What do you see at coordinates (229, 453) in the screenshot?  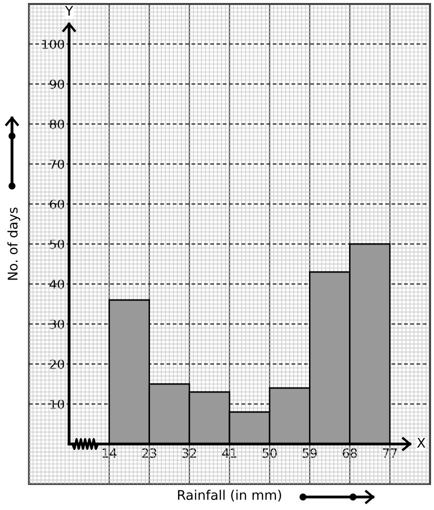 I see `x-tick-label: 41` at bounding box center [229, 453].